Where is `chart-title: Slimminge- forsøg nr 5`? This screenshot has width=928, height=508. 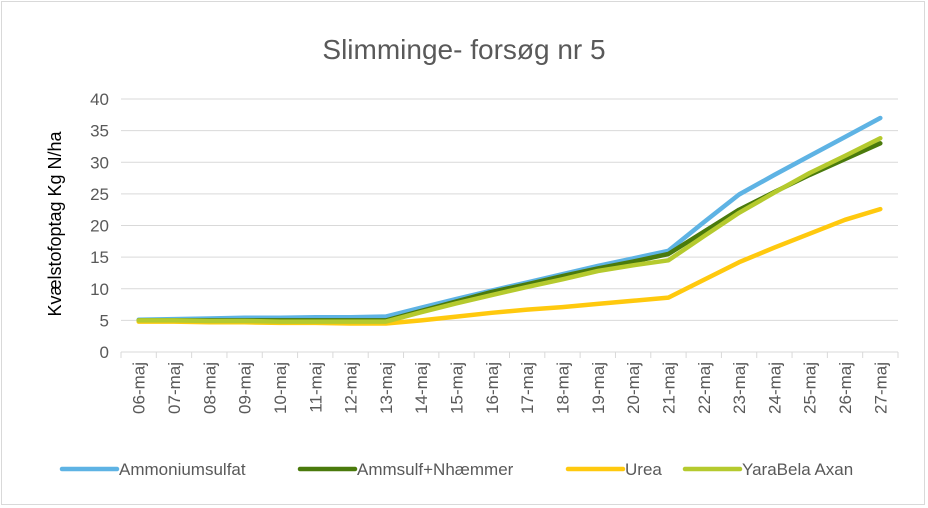 chart-title: Slimminge- forsøg nr 5 is located at coordinates (463, 49).